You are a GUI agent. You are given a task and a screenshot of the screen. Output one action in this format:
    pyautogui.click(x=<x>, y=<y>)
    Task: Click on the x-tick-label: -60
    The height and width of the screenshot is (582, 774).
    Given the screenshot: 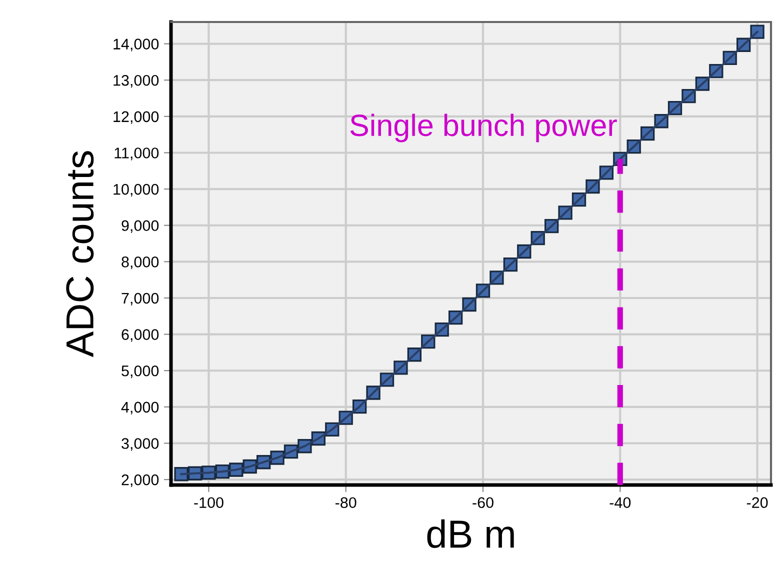 What is the action you would take?
    pyautogui.click(x=483, y=502)
    